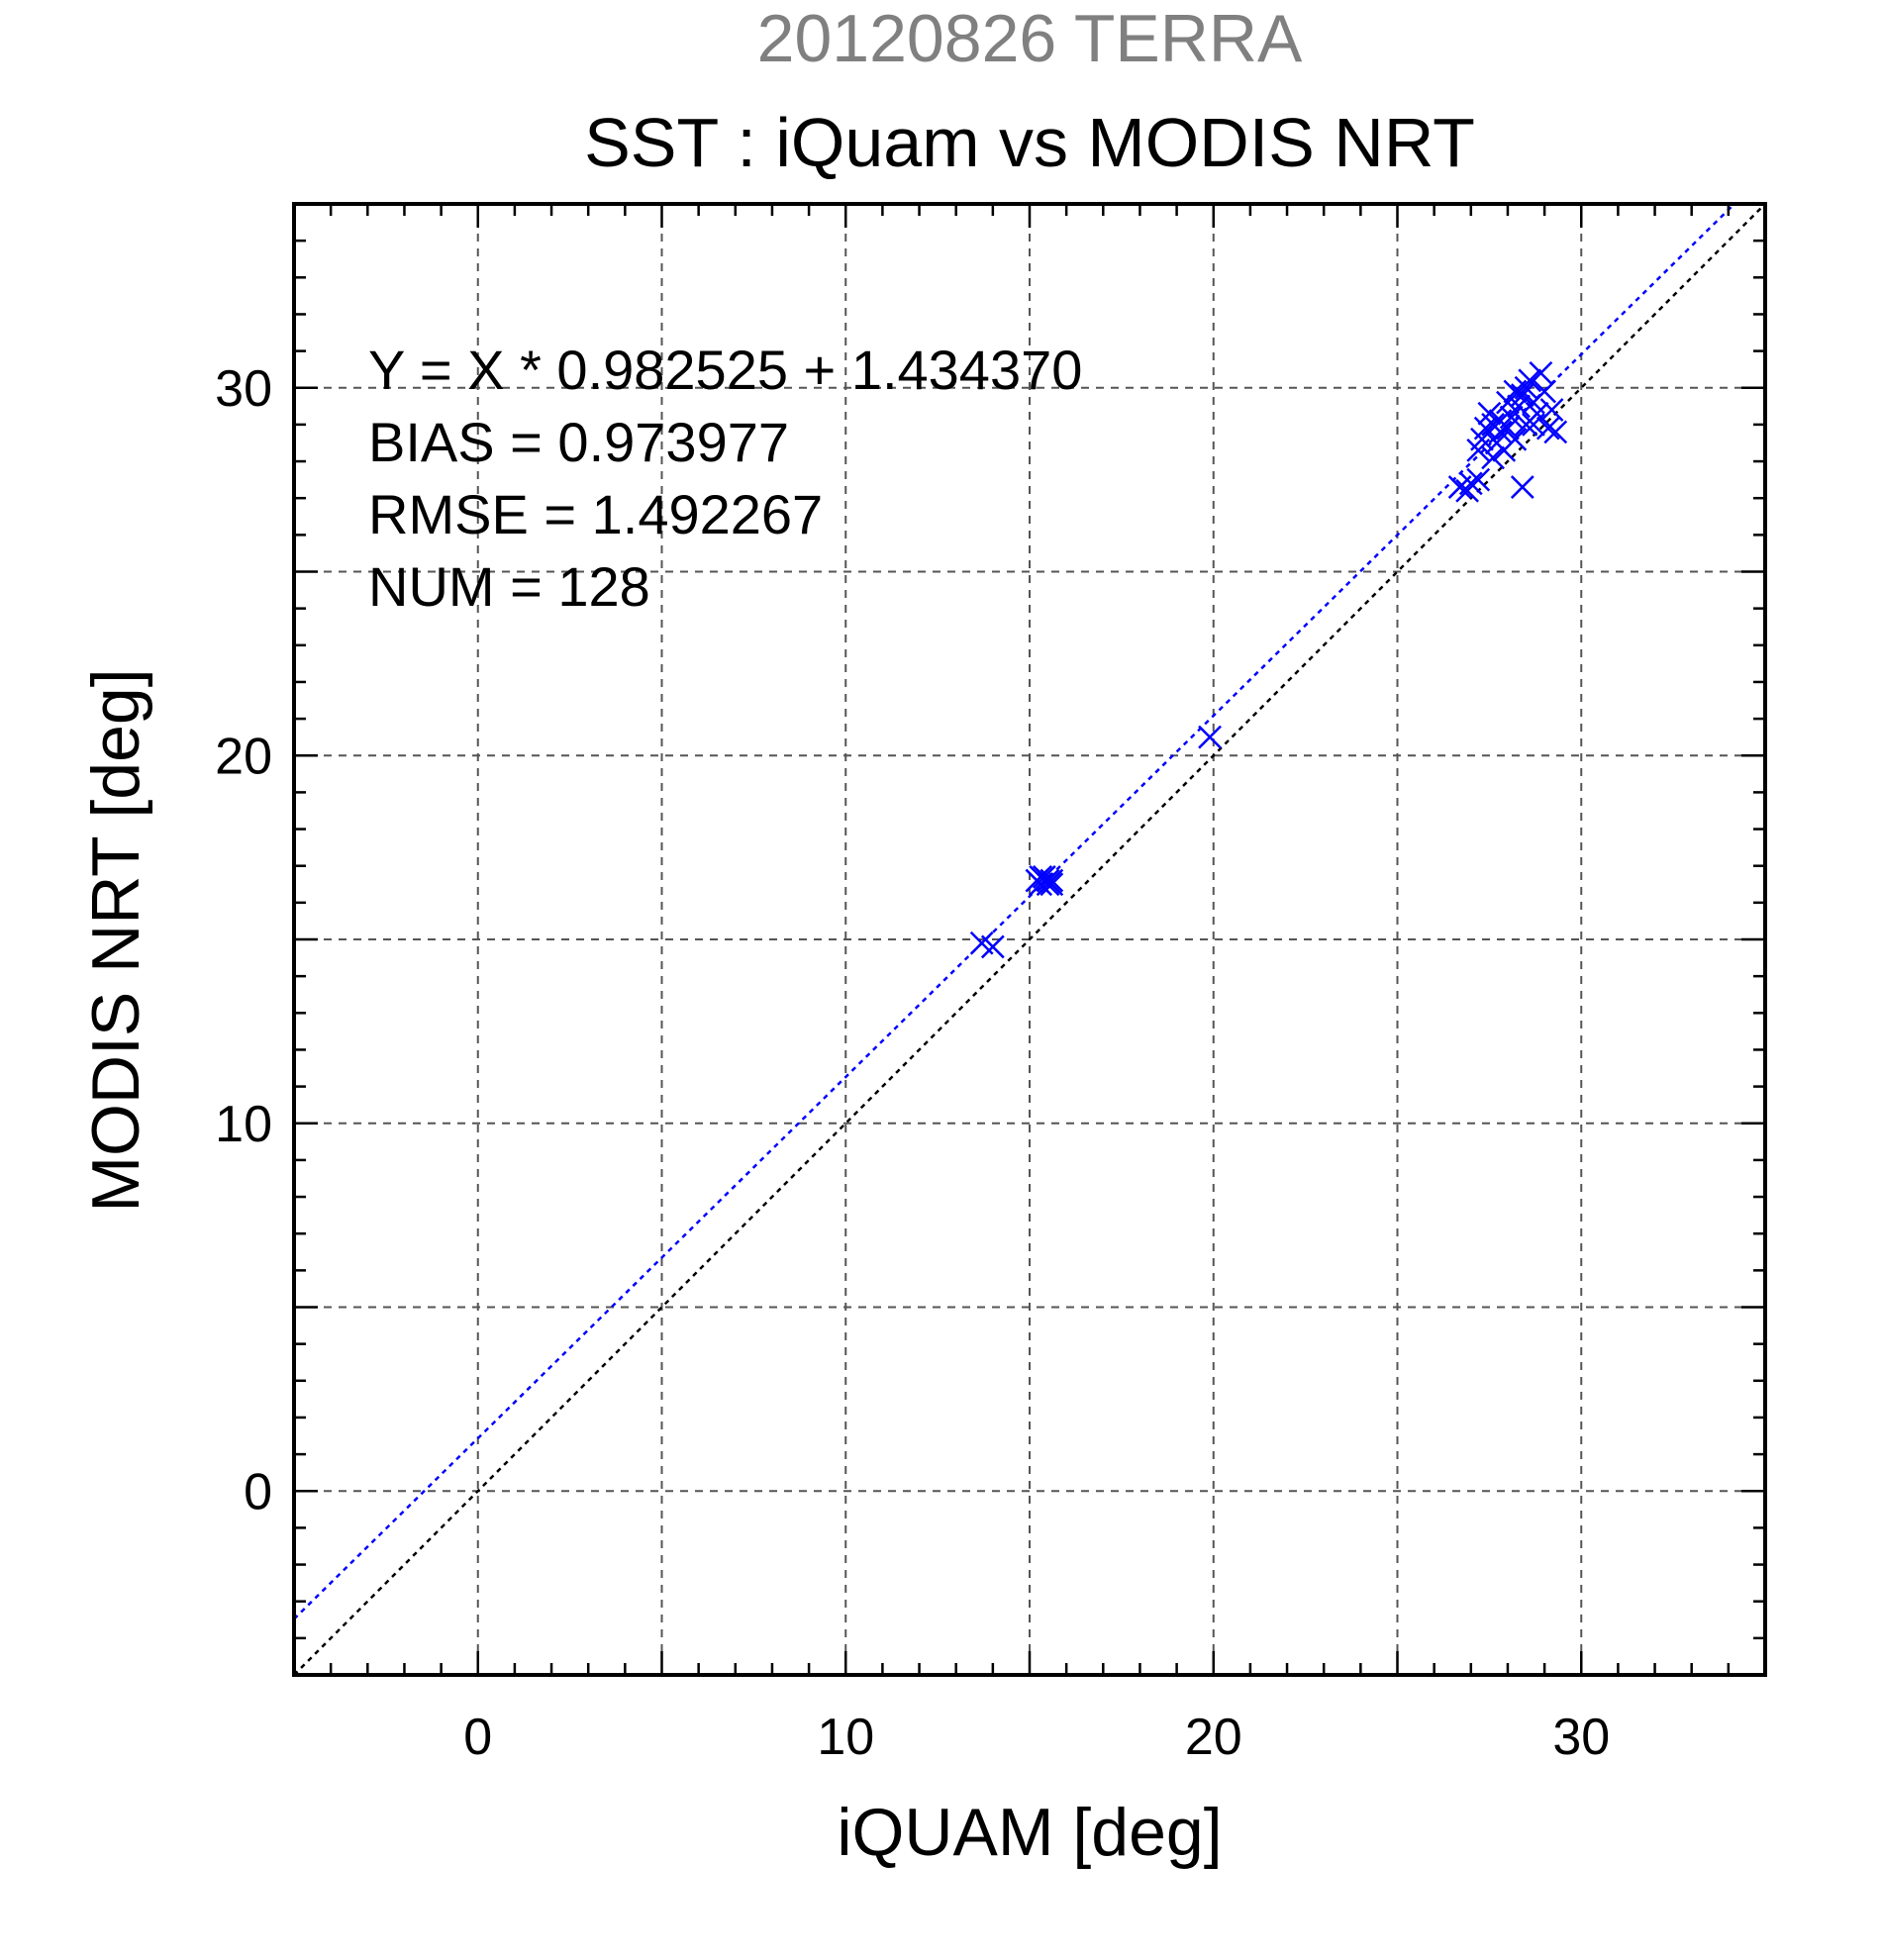 Image resolution: width=1881 pixels, height=1960 pixels. I want to click on x-tick-label: 10, so click(845, 1737).